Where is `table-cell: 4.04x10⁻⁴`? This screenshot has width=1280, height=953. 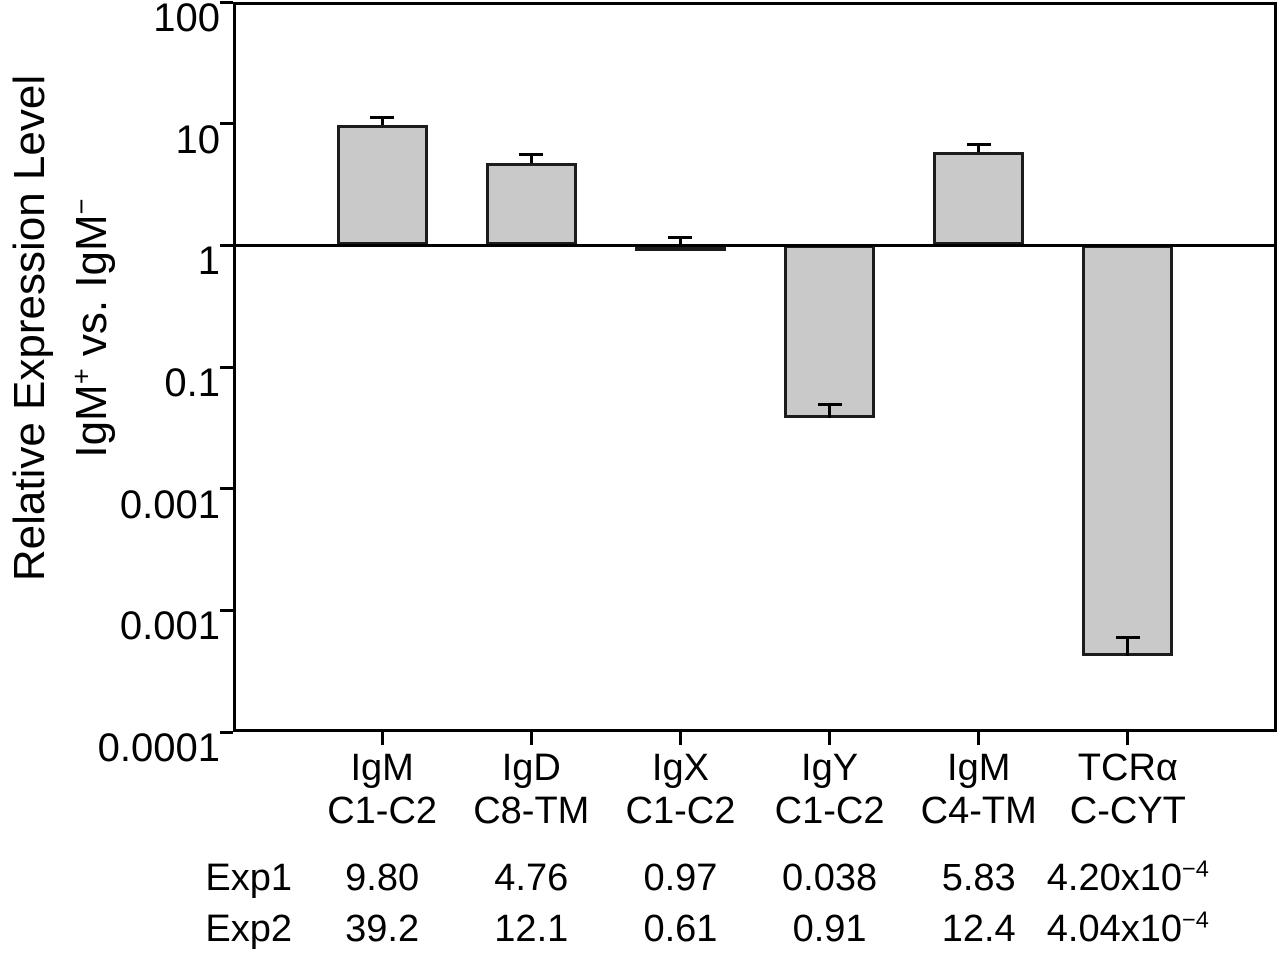
table-cell: 4.04x10⁻⁴ is located at coordinates (1127, 928).